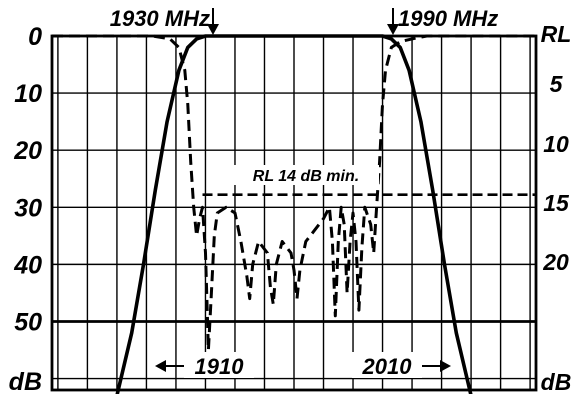  Describe the element at coordinates (556, 381) in the screenshot. I see `right-axis-unit-label: dB` at that location.